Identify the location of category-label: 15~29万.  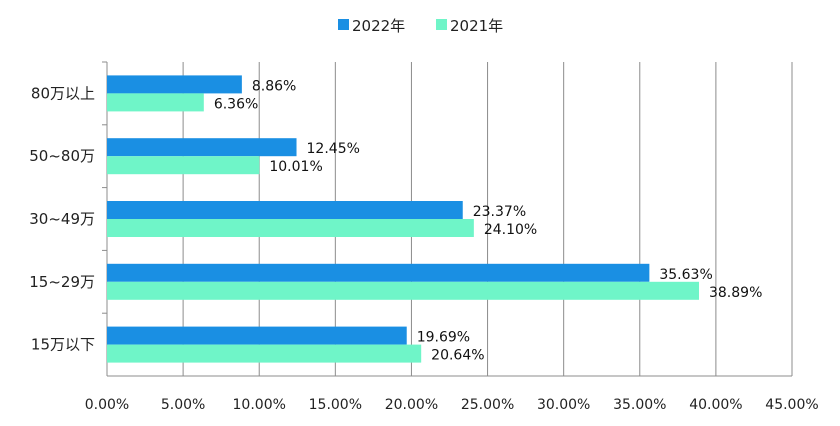
(62, 282).